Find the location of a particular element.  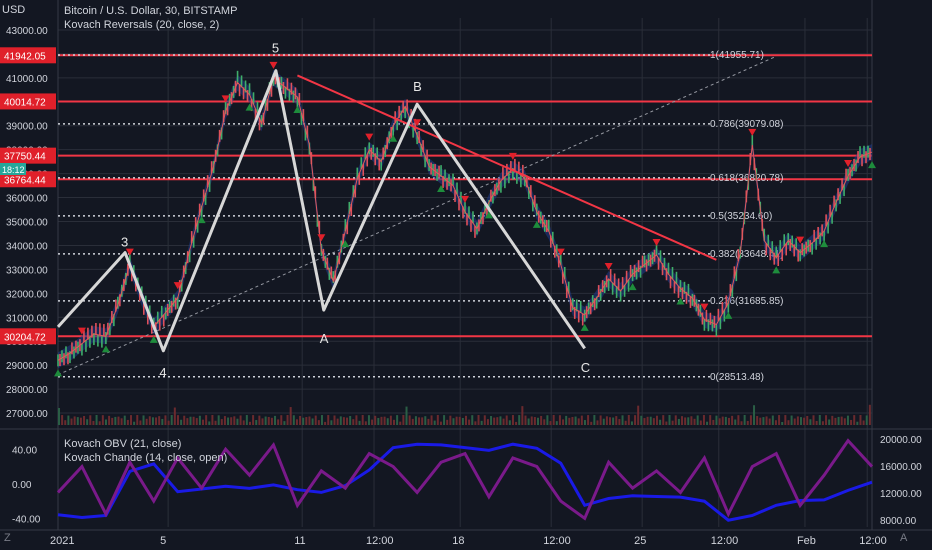

chande-tick-label: 40.00 is located at coordinates (24, 450).